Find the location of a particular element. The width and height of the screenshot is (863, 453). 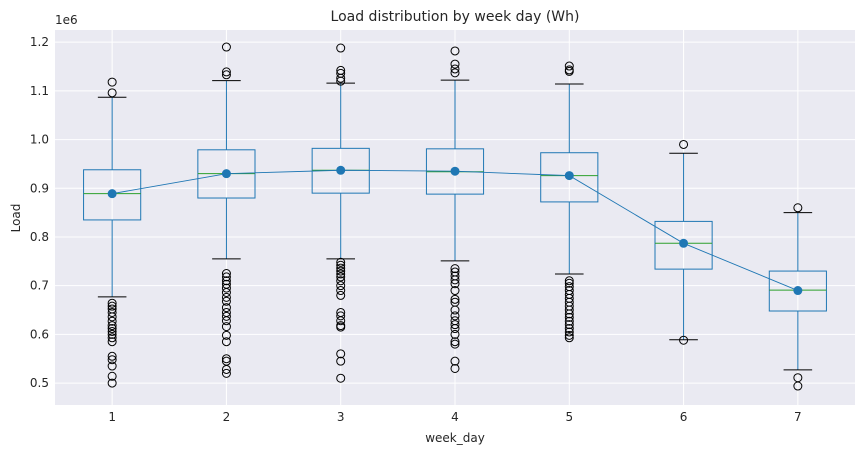

x-tick-label: 3 is located at coordinates (341, 417).